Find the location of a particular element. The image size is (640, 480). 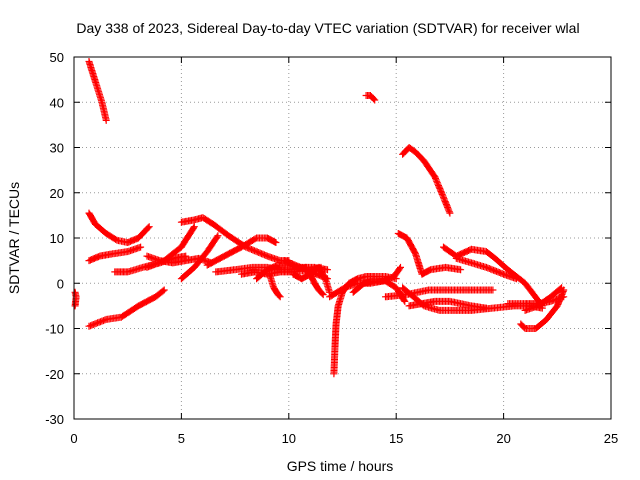

x-tick-labels: 0 5 10 15 20 25 is located at coordinates (344, 438).